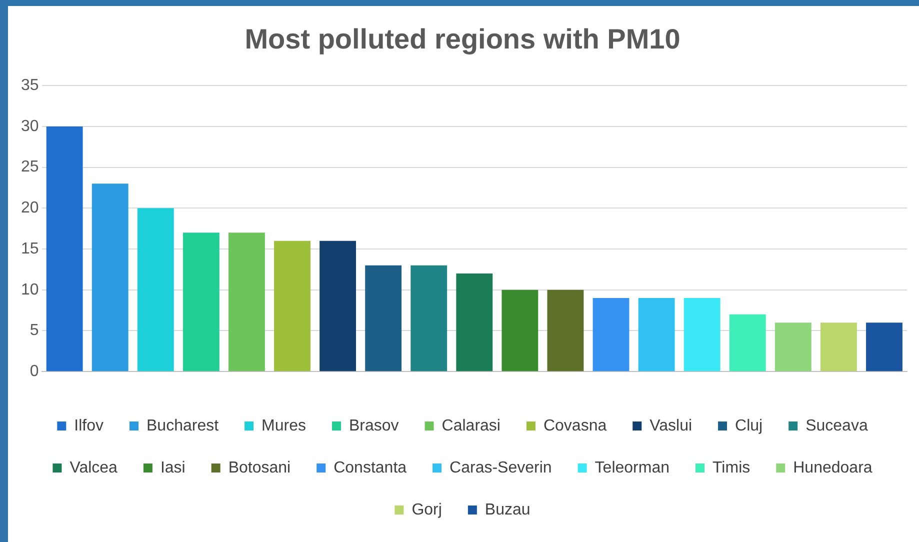 Image resolution: width=919 pixels, height=542 pixels. Describe the element at coordinates (30, 126) in the screenshot. I see `y-tick-label: 30` at that location.